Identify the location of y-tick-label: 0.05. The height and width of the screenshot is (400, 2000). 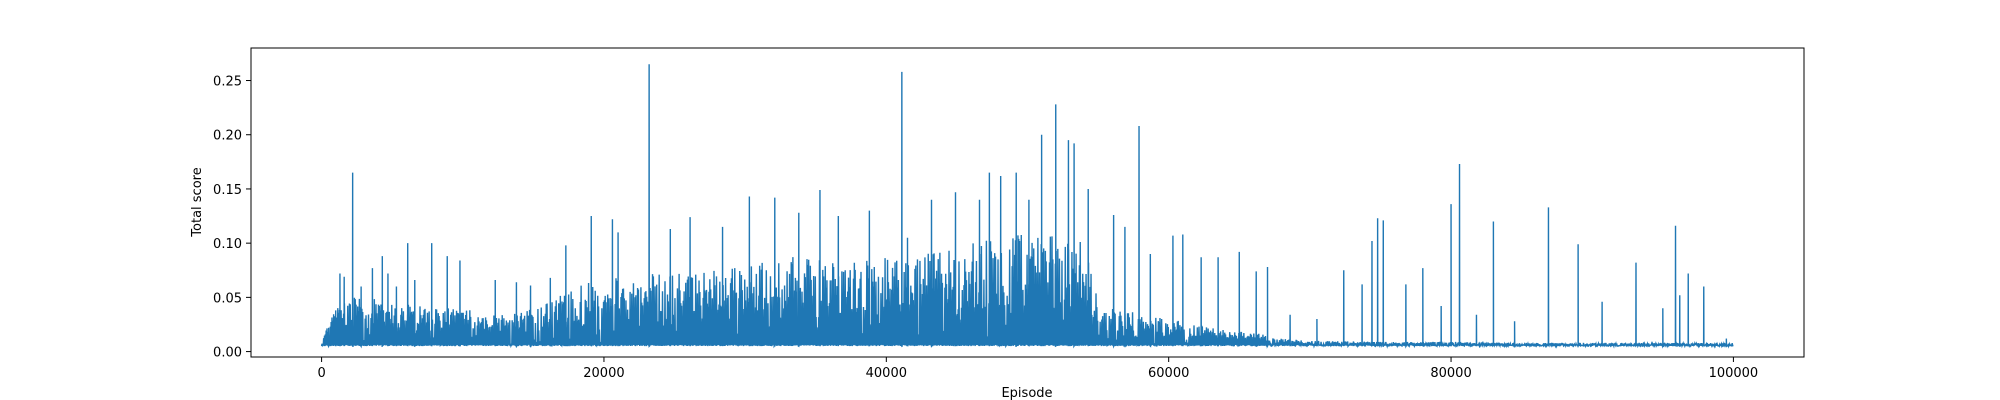
(227, 298).